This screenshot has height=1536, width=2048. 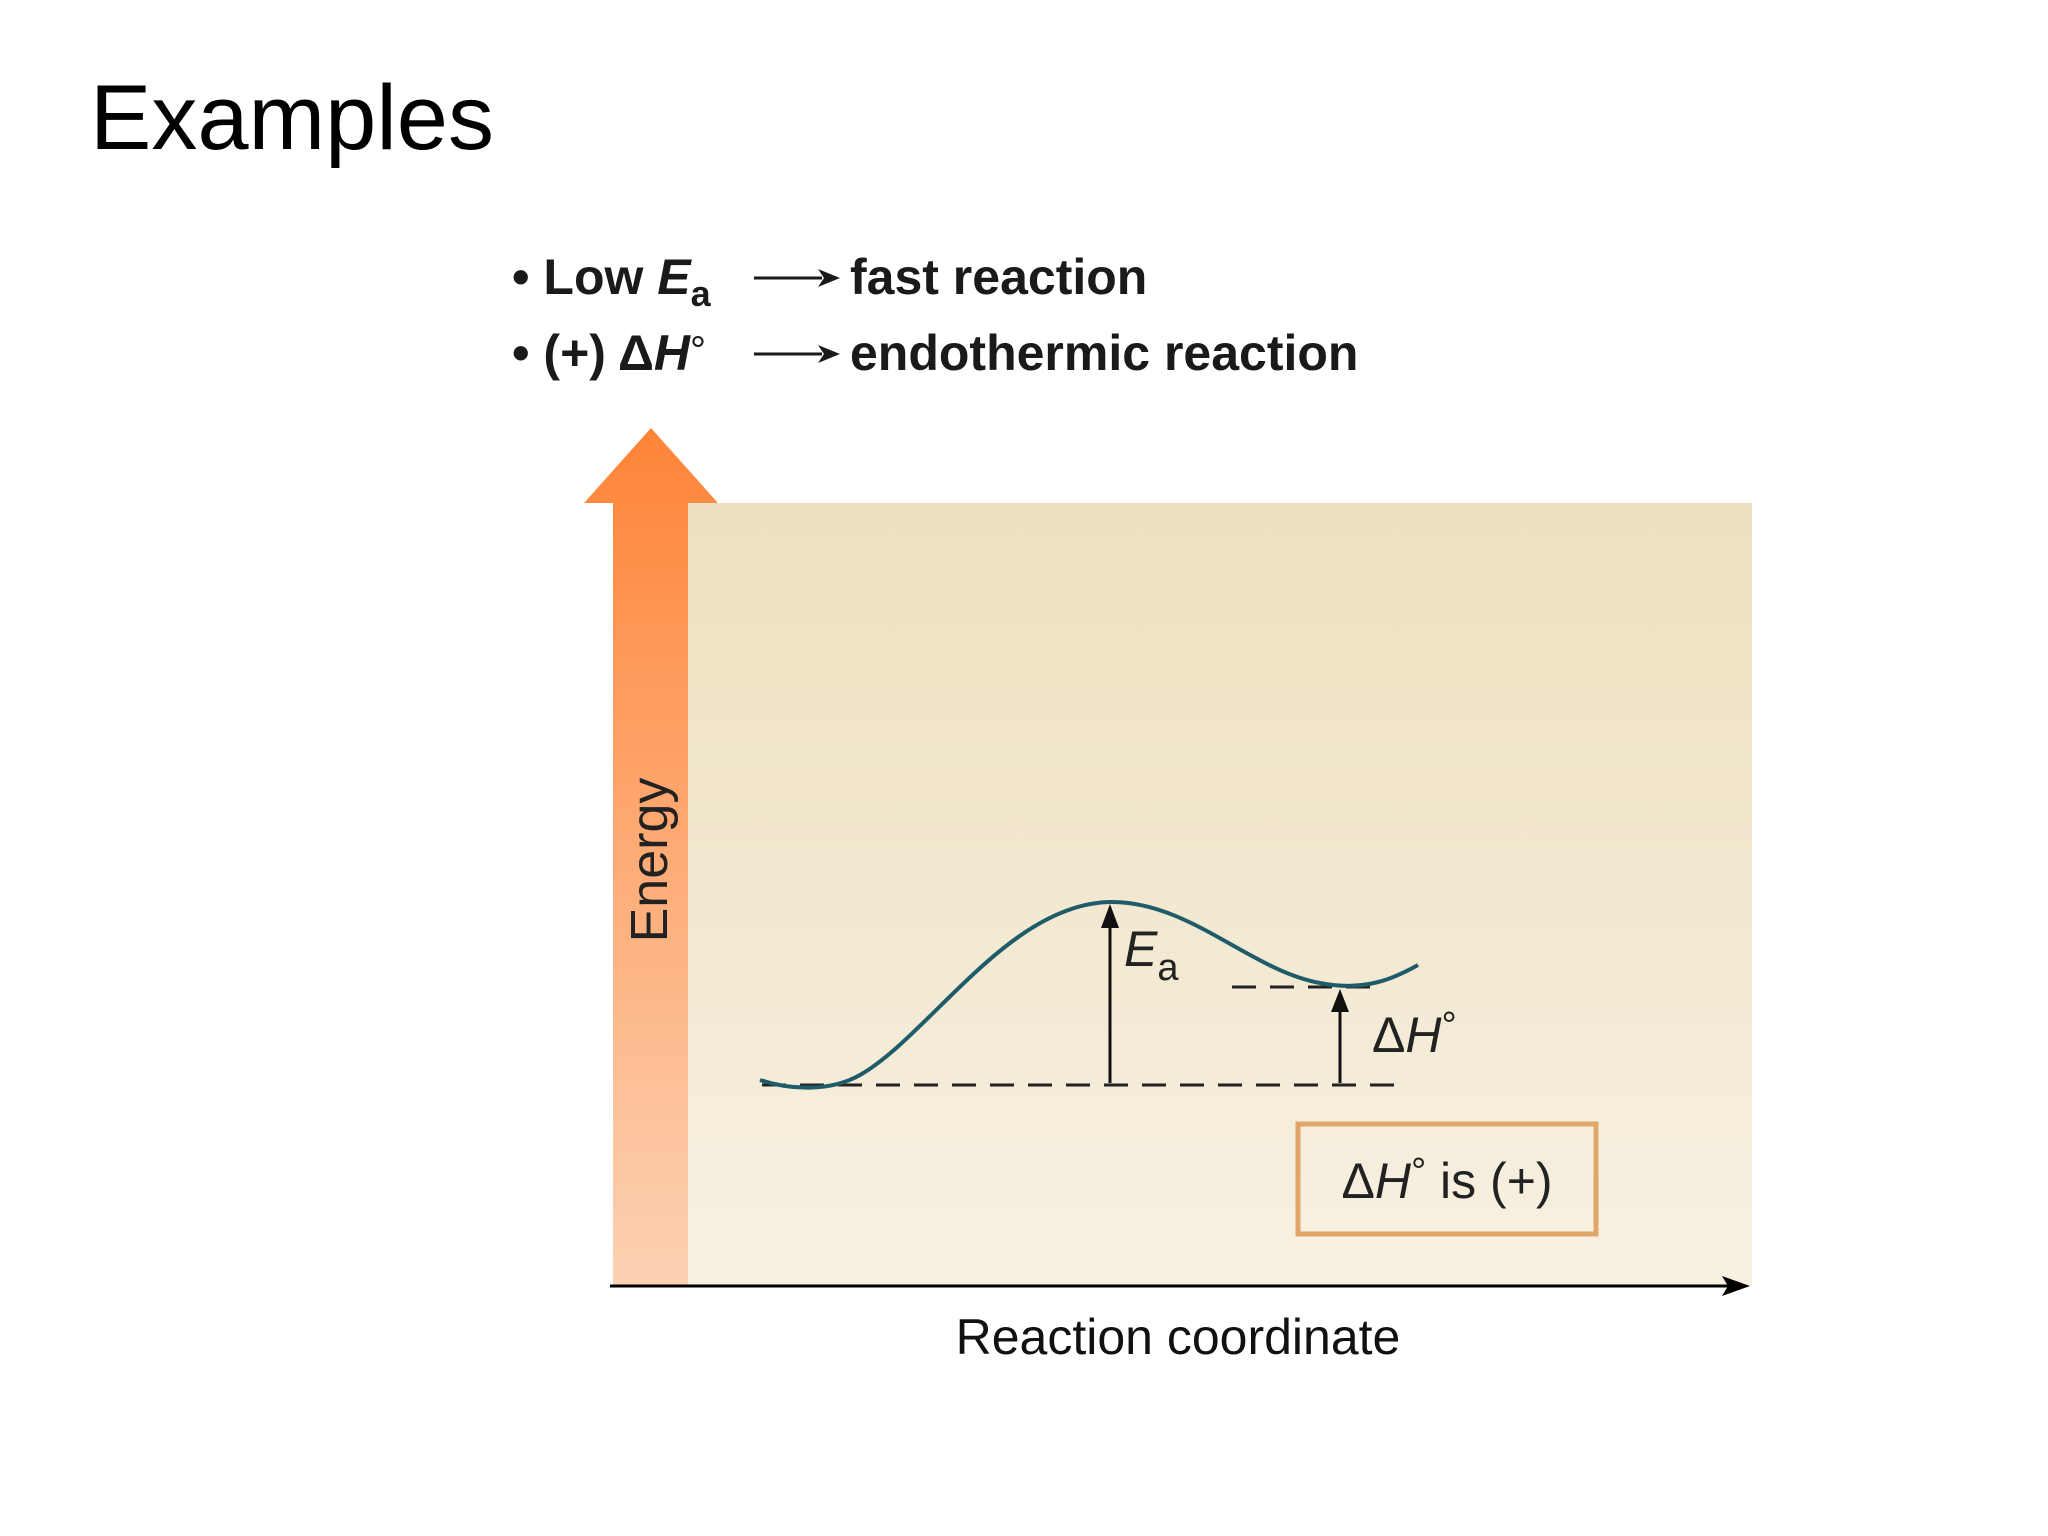 I want to click on dh-label: ΔH°, so click(x=1414, y=1034).